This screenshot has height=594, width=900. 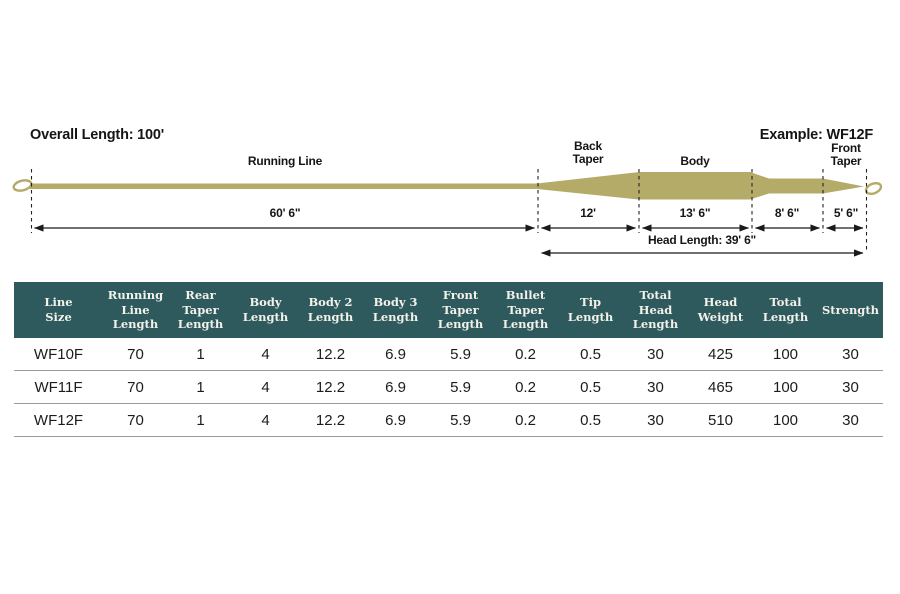 What do you see at coordinates (330, 310) in the screenshot?
I see `column-header-body2-length: Body 2 Length` at bounding box center [330, 310].